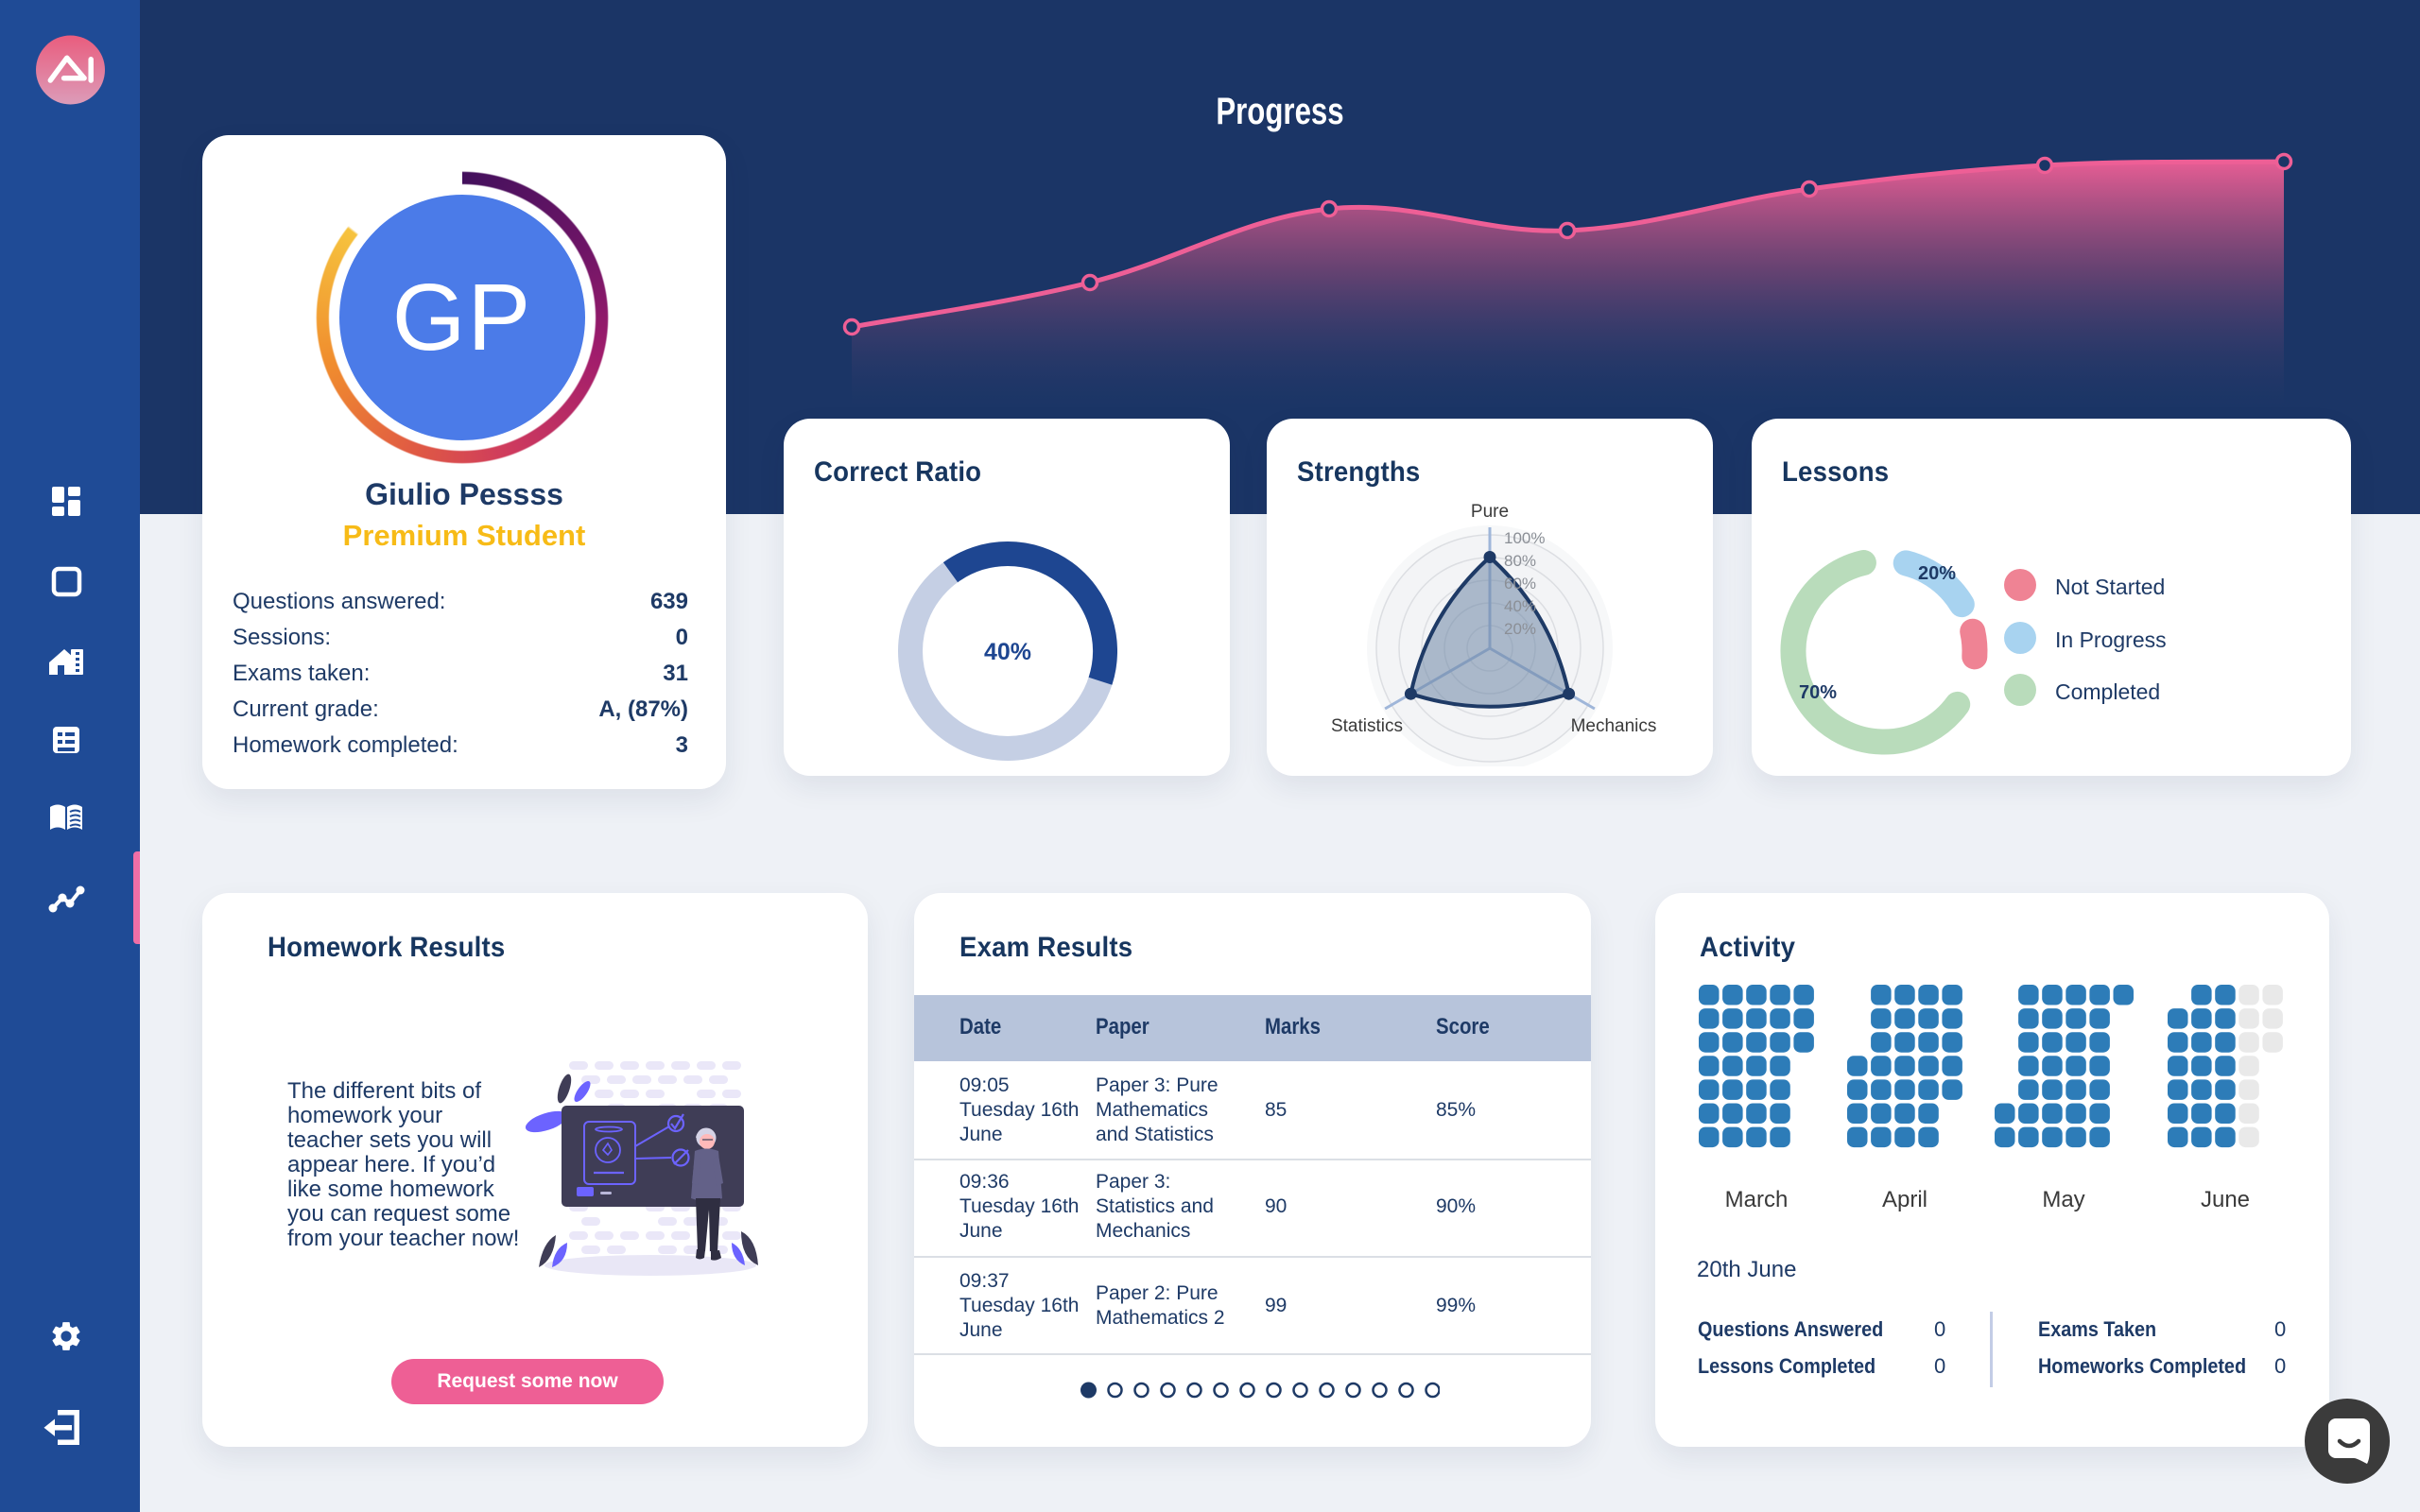 The width and height of the screenshot is (2420, 1512). Describe the element at coordinates (1520, 561) in the screenshot. I see `svg-text: 80%` at that location.